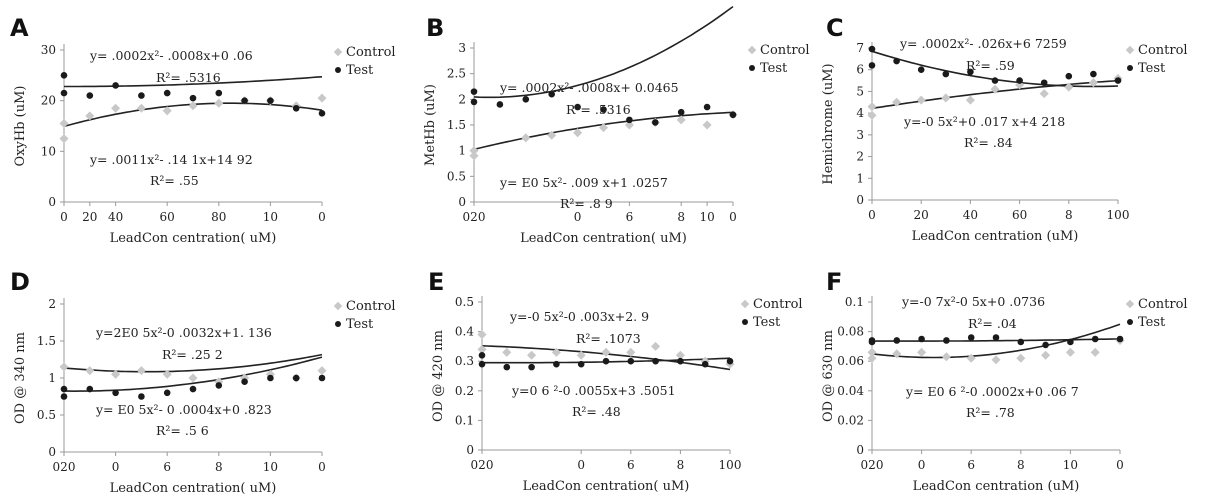  What do you see at coordinates (183, 332) in the screenshot?
I see `test-equation: y=2E0 5x²-0 .0032x+1. 136` at bounding box center [183, 332].